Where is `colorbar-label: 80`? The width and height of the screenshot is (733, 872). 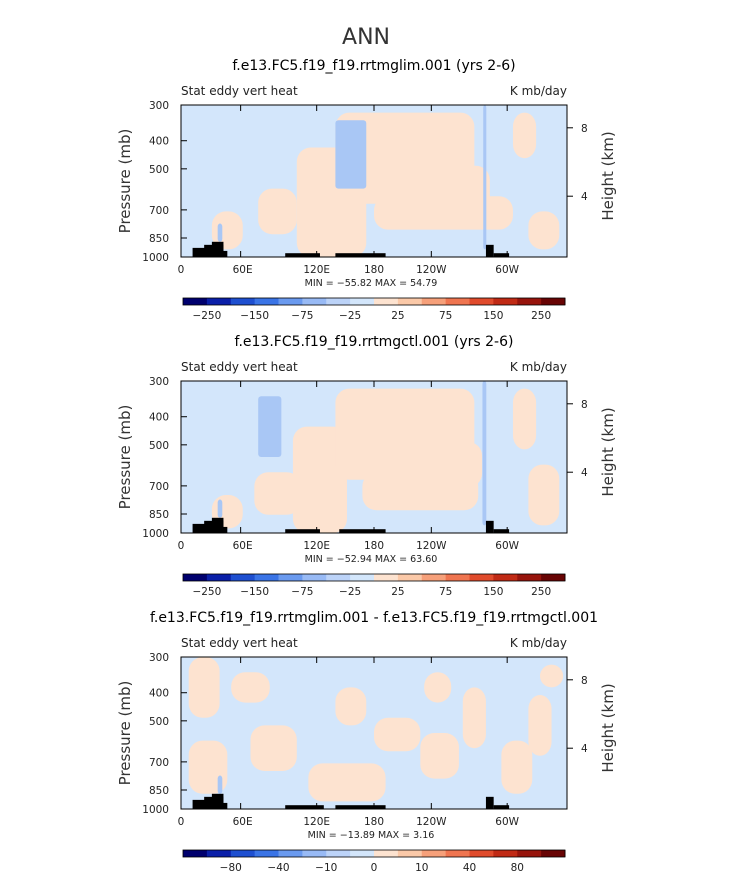 colorbar-label: 80 is located at coordinates (517, 867).